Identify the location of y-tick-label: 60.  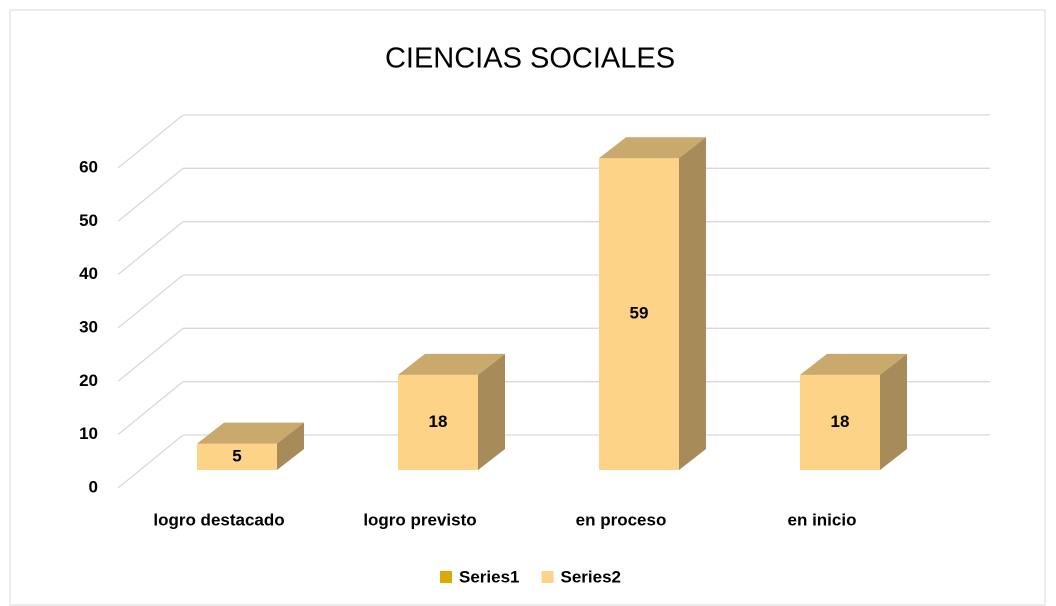
(88, 166).